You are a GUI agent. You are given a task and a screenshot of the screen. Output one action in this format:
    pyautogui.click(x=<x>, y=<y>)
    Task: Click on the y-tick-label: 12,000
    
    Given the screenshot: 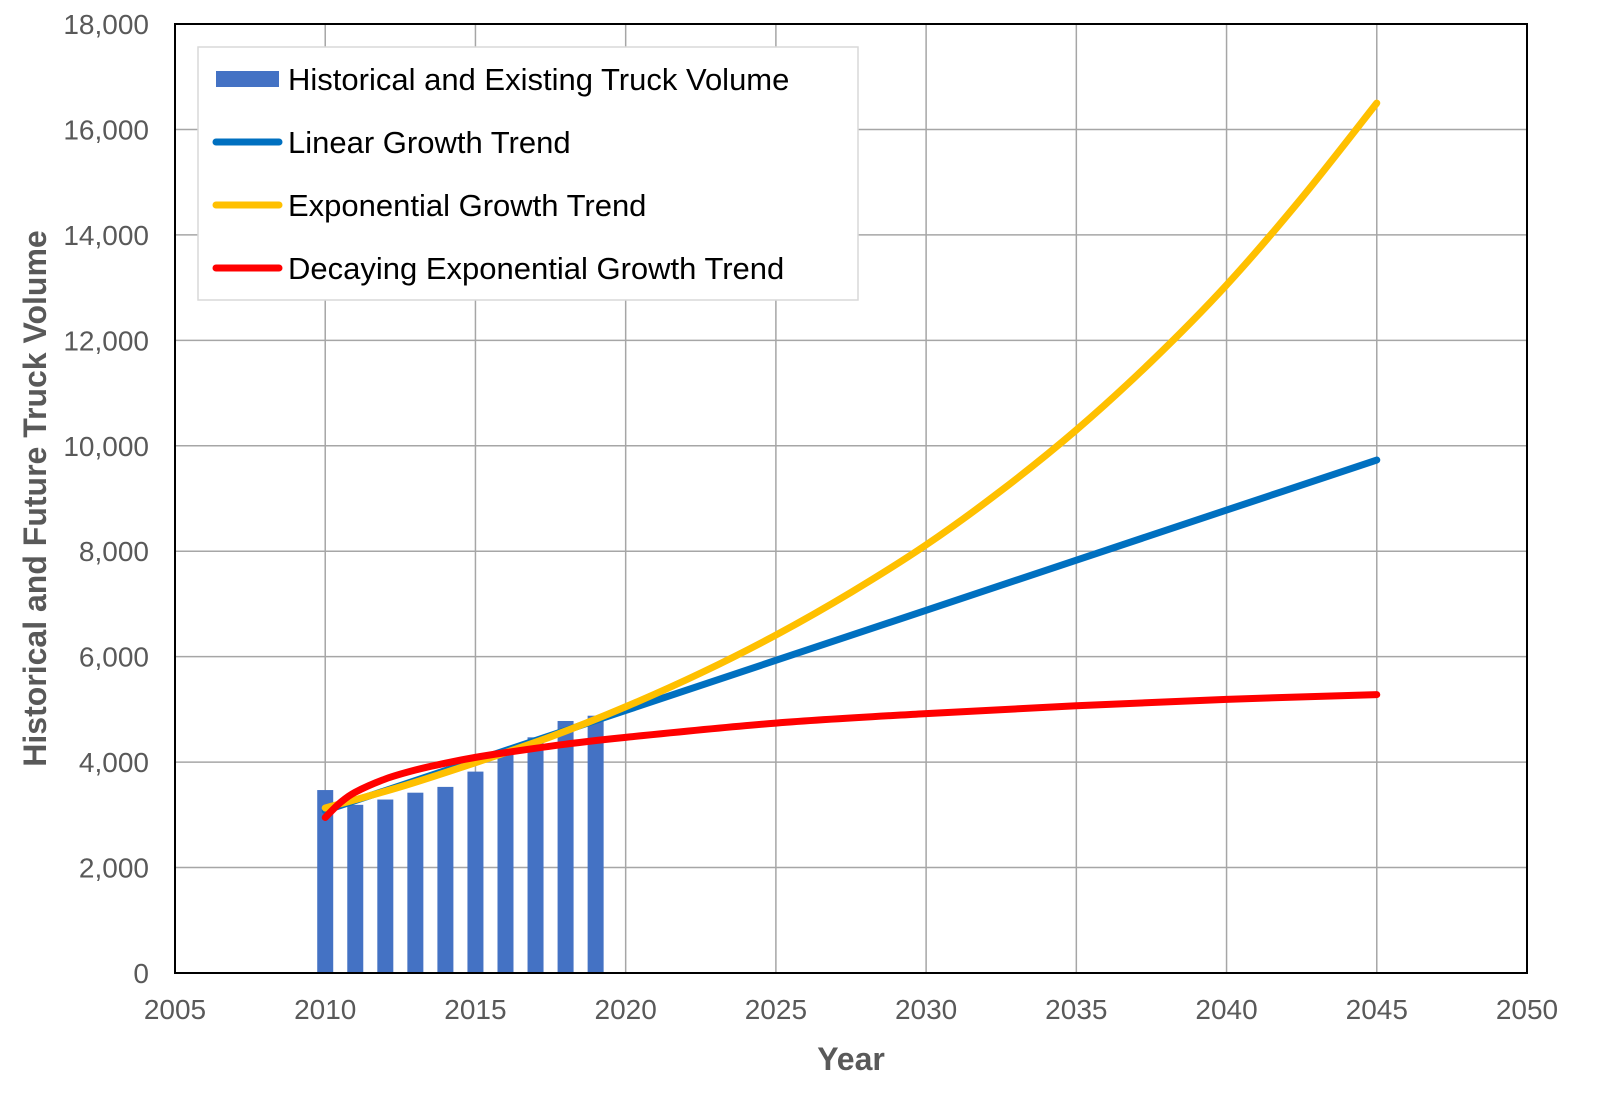 What is the action you would take?
    pyautogui.click(x=106, y=340)
    